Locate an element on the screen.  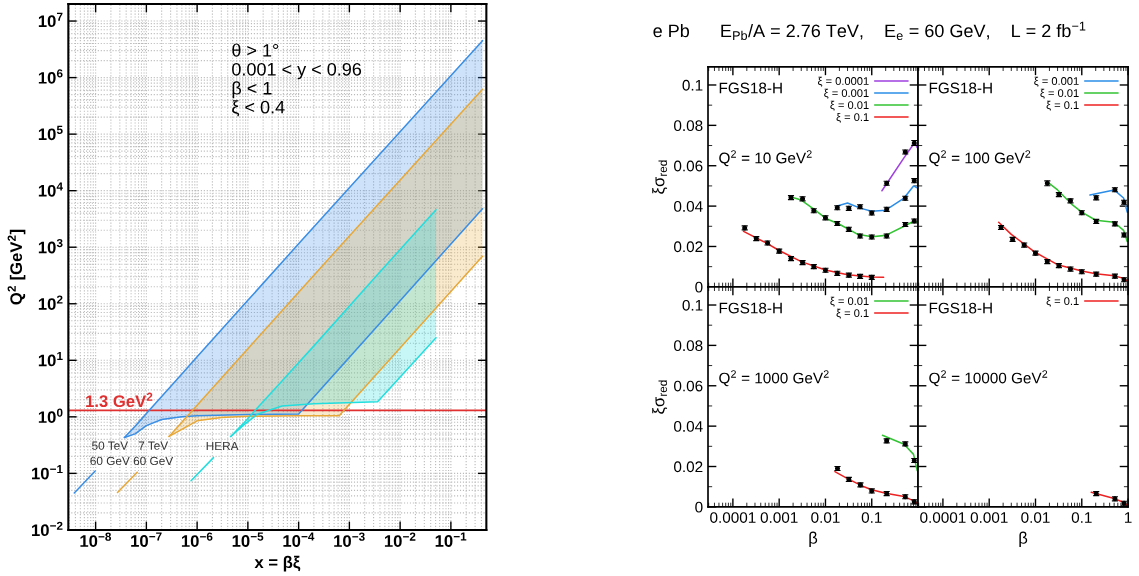
x-tick-label: 10$^{−8}$ is located at coordinates (96, 539).